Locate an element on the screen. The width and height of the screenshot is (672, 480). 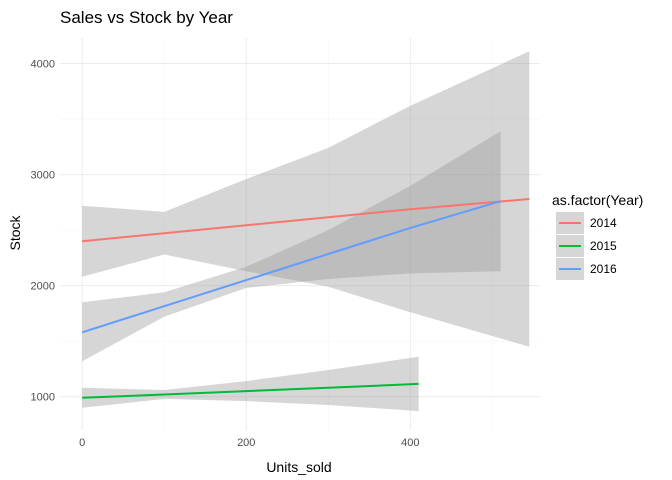
y-tick-label: 3000 is located at coordinates (43, 176).